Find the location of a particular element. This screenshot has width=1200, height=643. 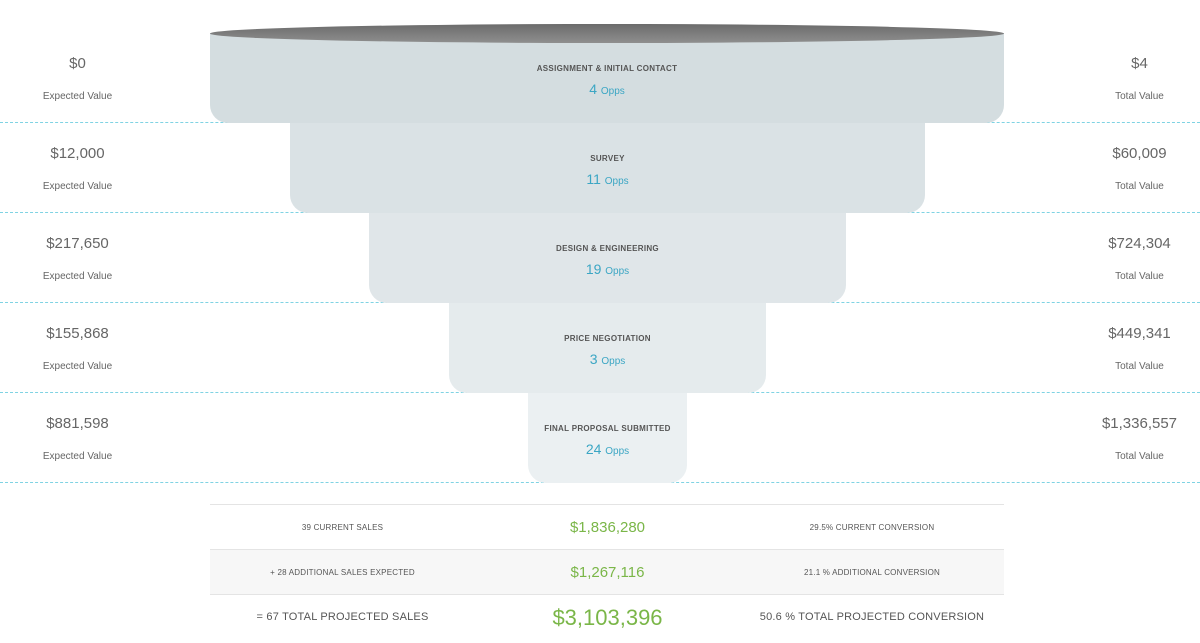

stage-name: ASSIGNMENT & INITIAL CONTACT is located at coordinates (607, 68).